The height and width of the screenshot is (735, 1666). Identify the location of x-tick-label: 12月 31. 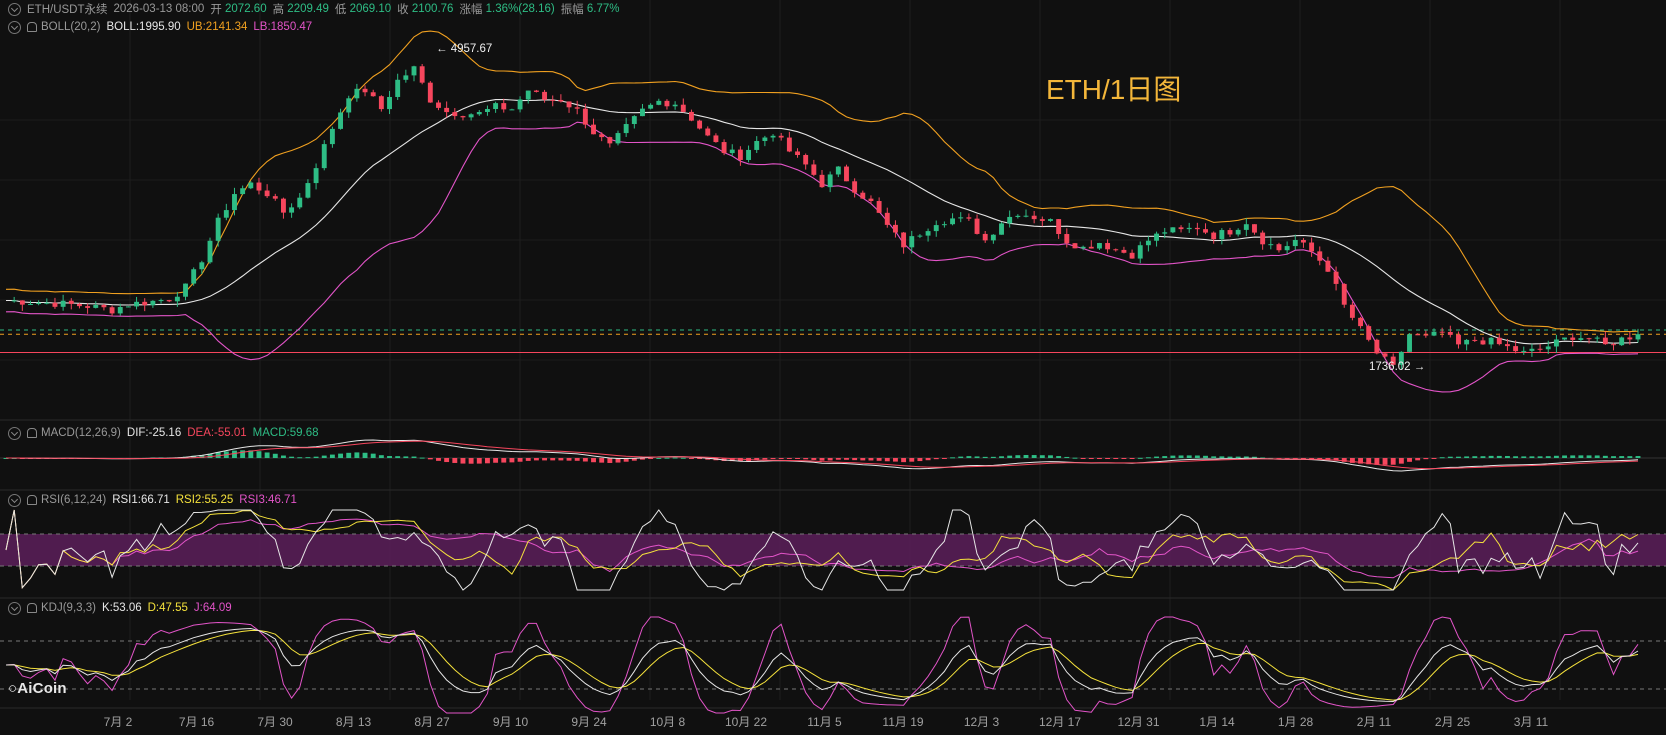
(1138, 722).